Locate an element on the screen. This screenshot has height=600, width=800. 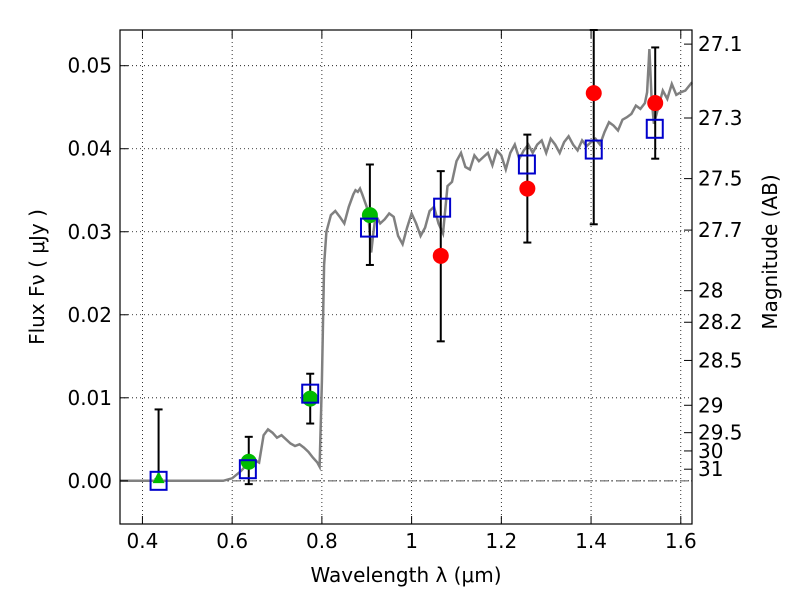
magnitude-tick-label: 28.2 is located at coordinates (720, 322).